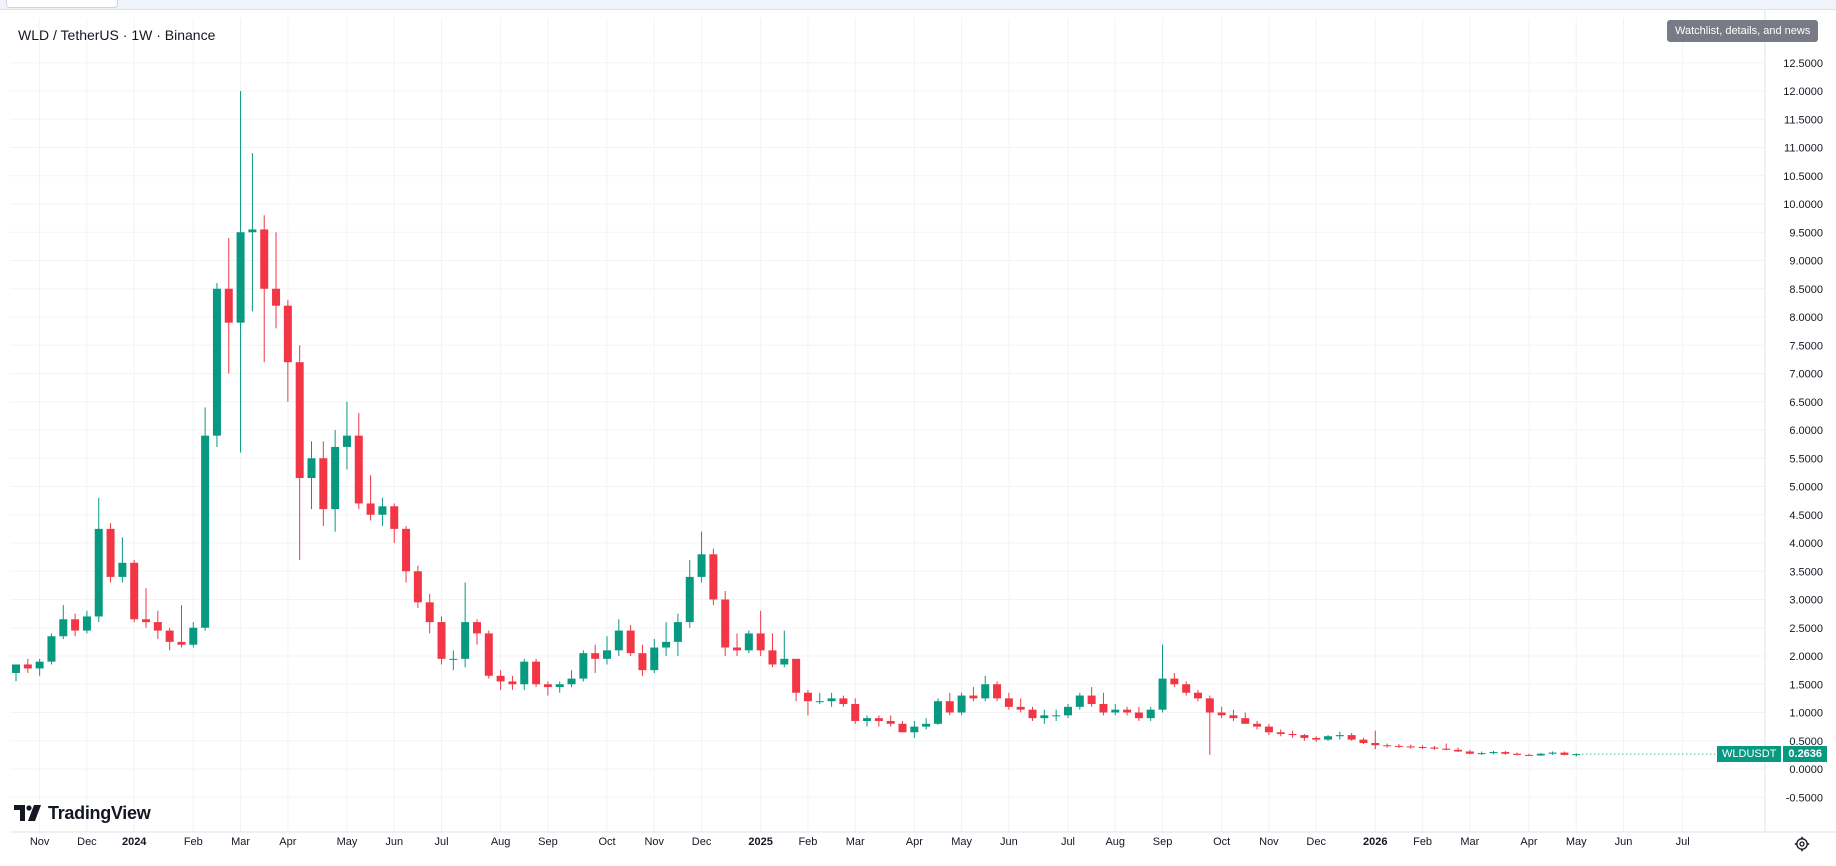 The image size is (1836, 866). I want to click on browser-tab, so click(62, 4).